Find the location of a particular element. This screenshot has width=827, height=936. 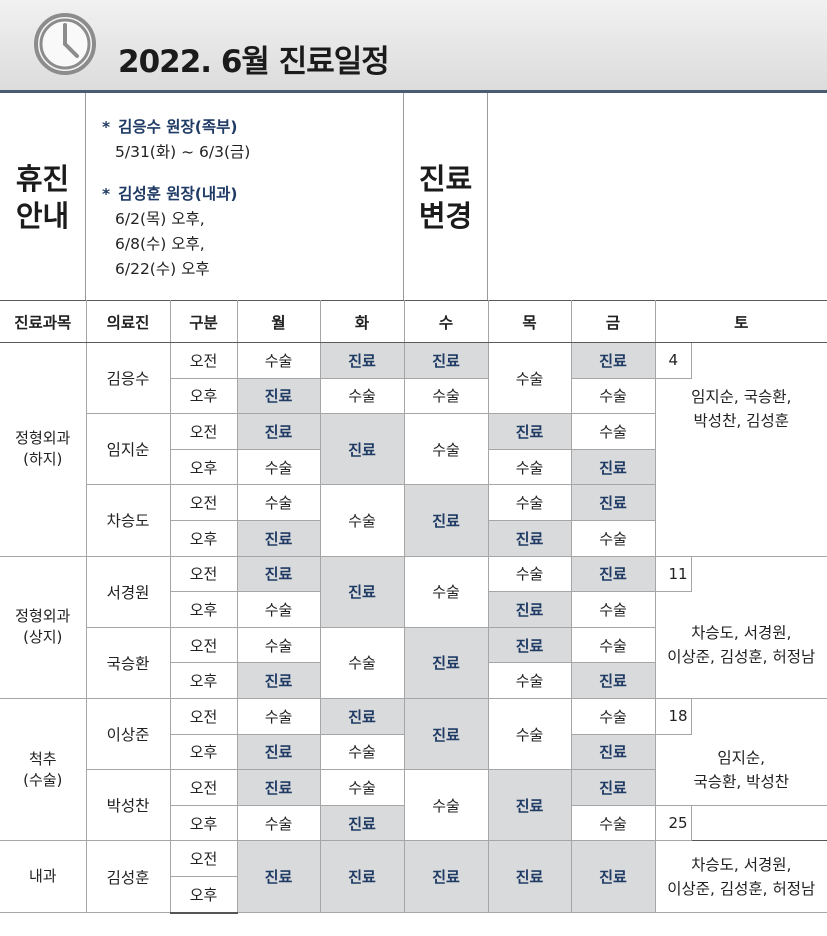

col-header-dept: 진료과목 is located at coordinates (43, 321).